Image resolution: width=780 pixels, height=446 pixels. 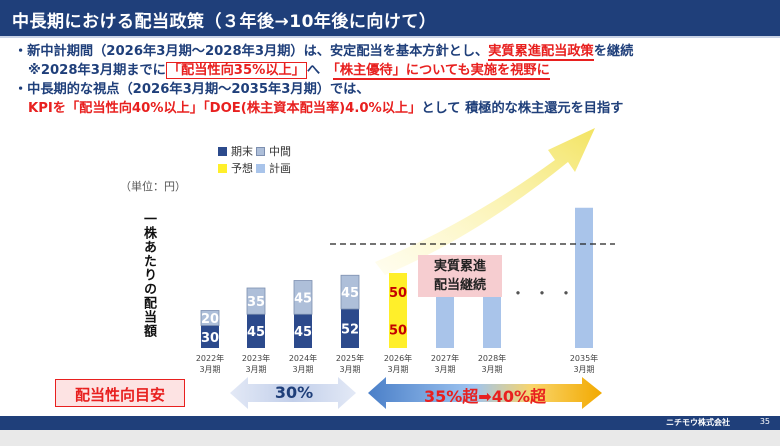 I want to click on legend-label-interim: 中間, so click(x=280, y=151).